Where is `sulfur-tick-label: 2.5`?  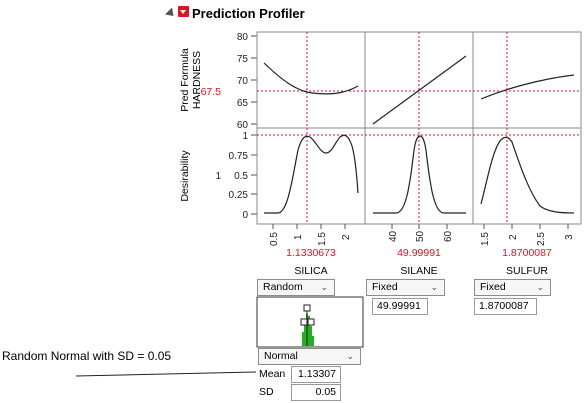
sulfur-tick-label: 2.5 is located at coordinates (541, 239).